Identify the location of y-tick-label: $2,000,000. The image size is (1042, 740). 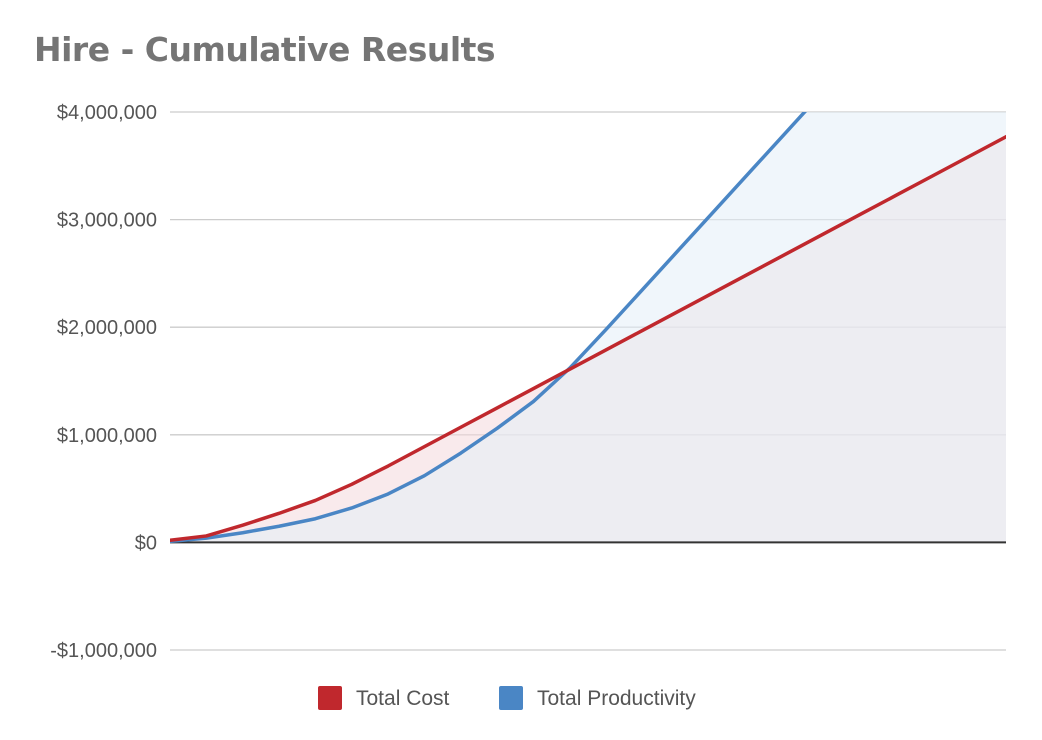
(107, 328).